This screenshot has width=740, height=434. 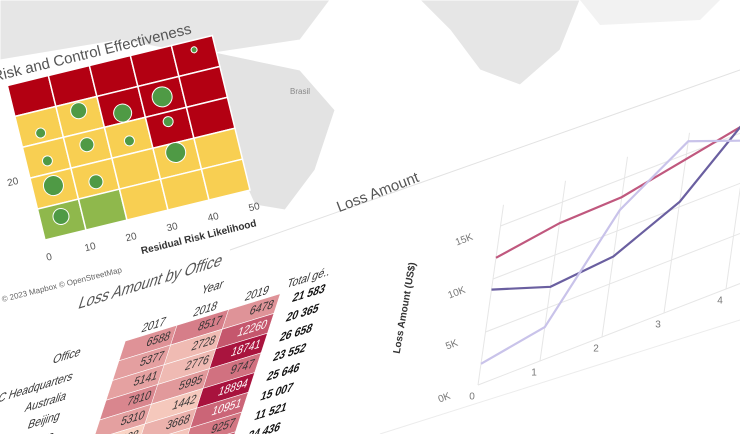 I want to click on y-tick-label: 5K, so click(x=452, y=345).